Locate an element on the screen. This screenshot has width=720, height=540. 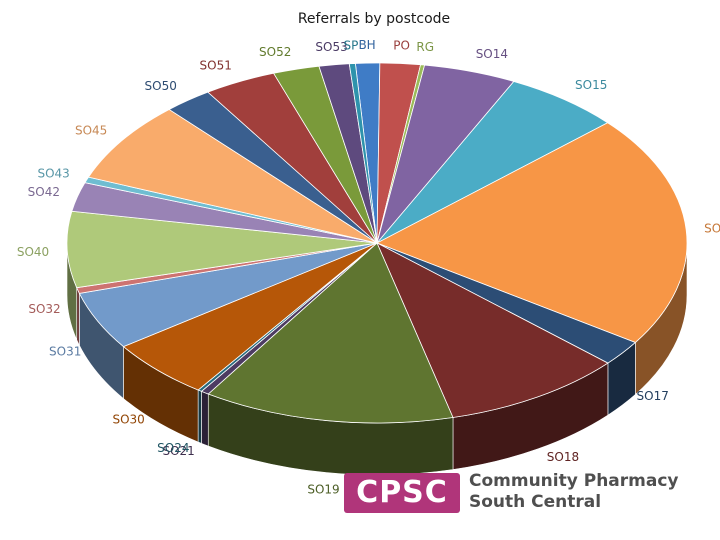
slice-so40 is located at coordinates (222, 249).